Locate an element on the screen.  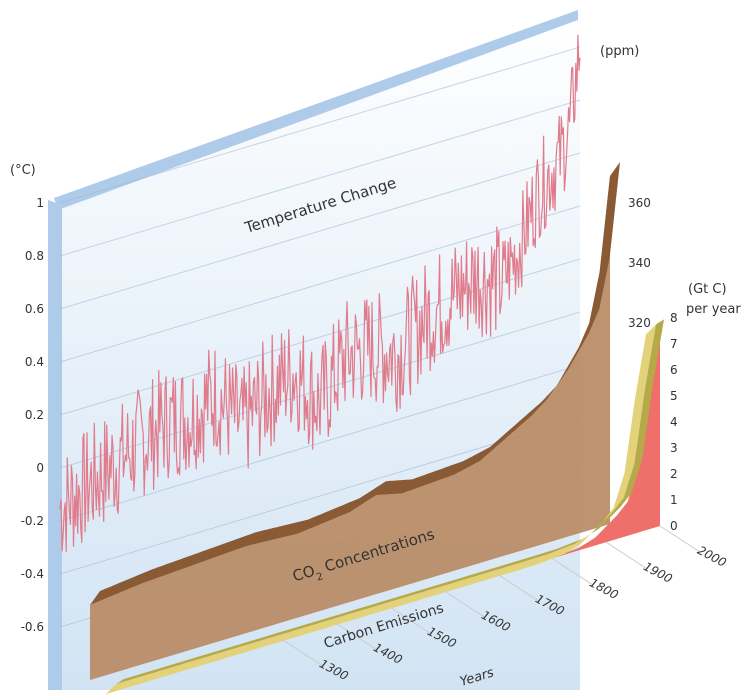
emissions-tick-label: 8 is located at coordinates (674, 318).